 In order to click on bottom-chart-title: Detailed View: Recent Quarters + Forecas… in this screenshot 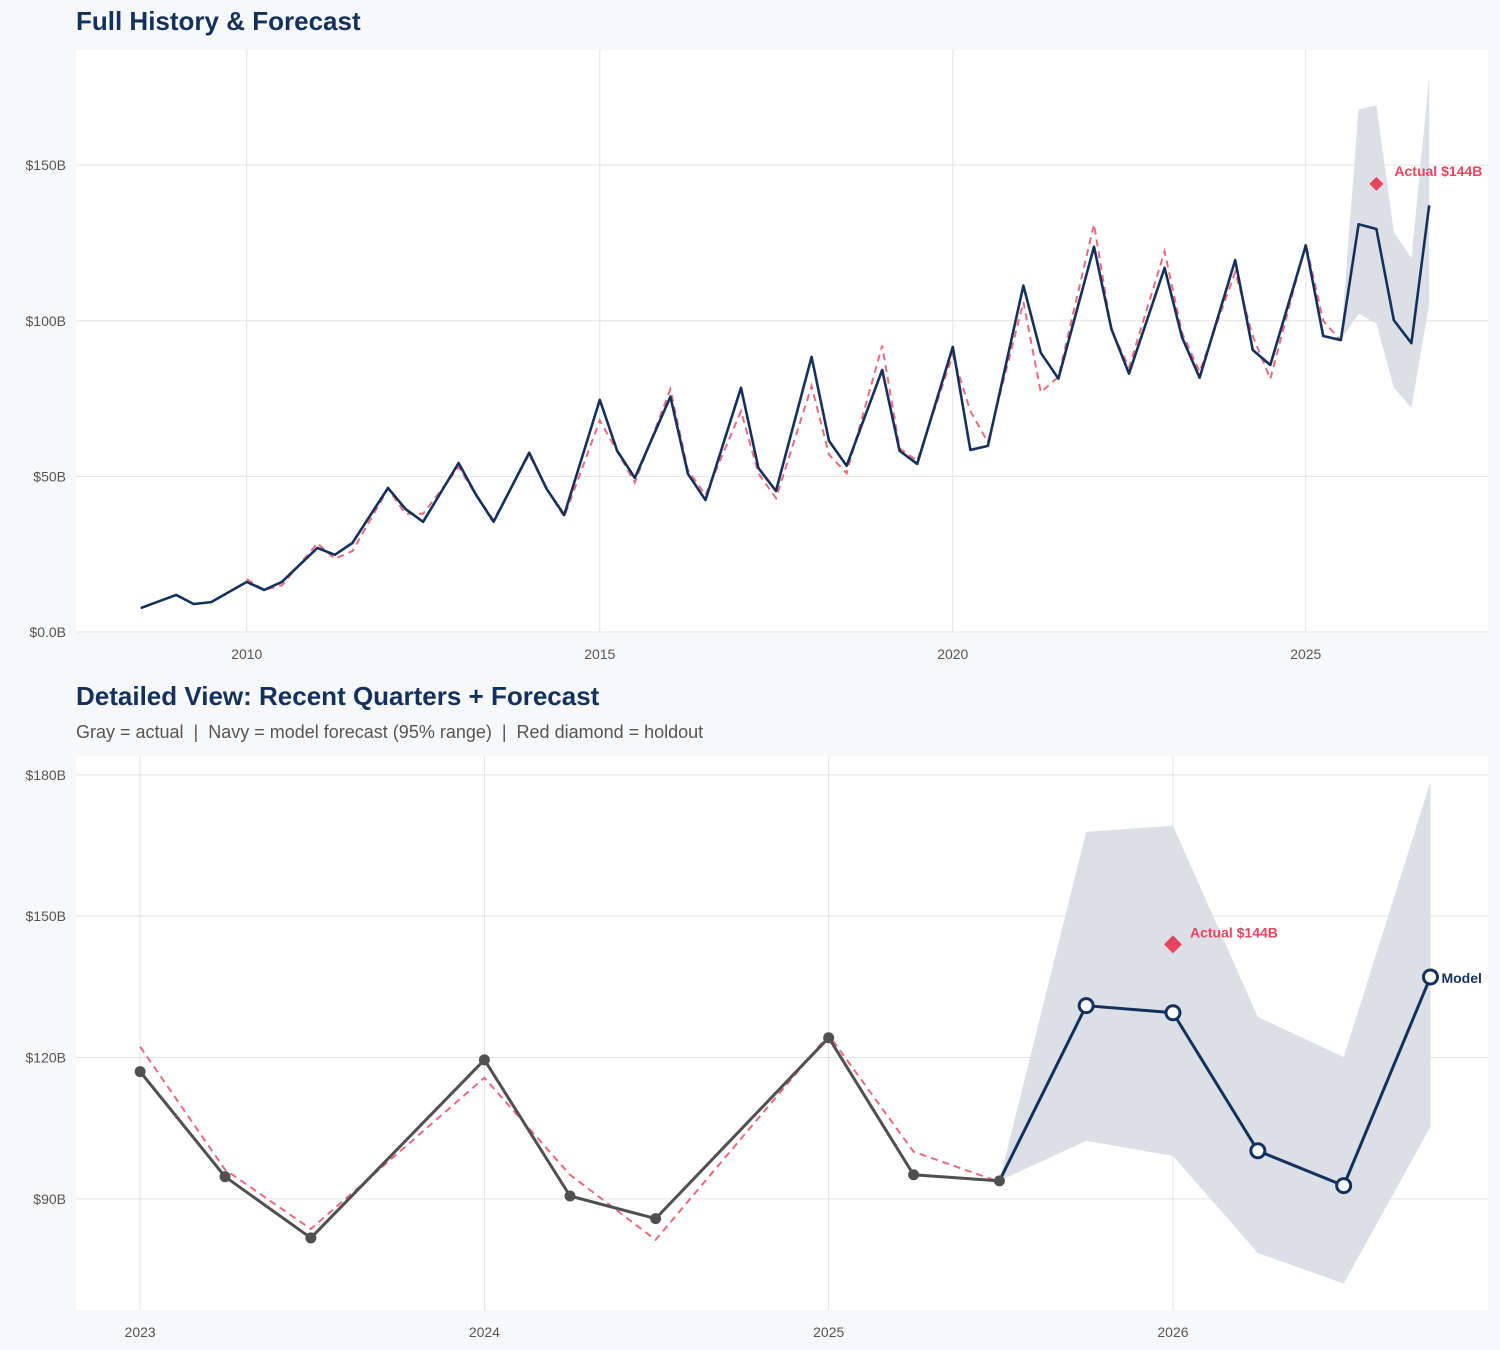, I will do `click(338, 696)`.